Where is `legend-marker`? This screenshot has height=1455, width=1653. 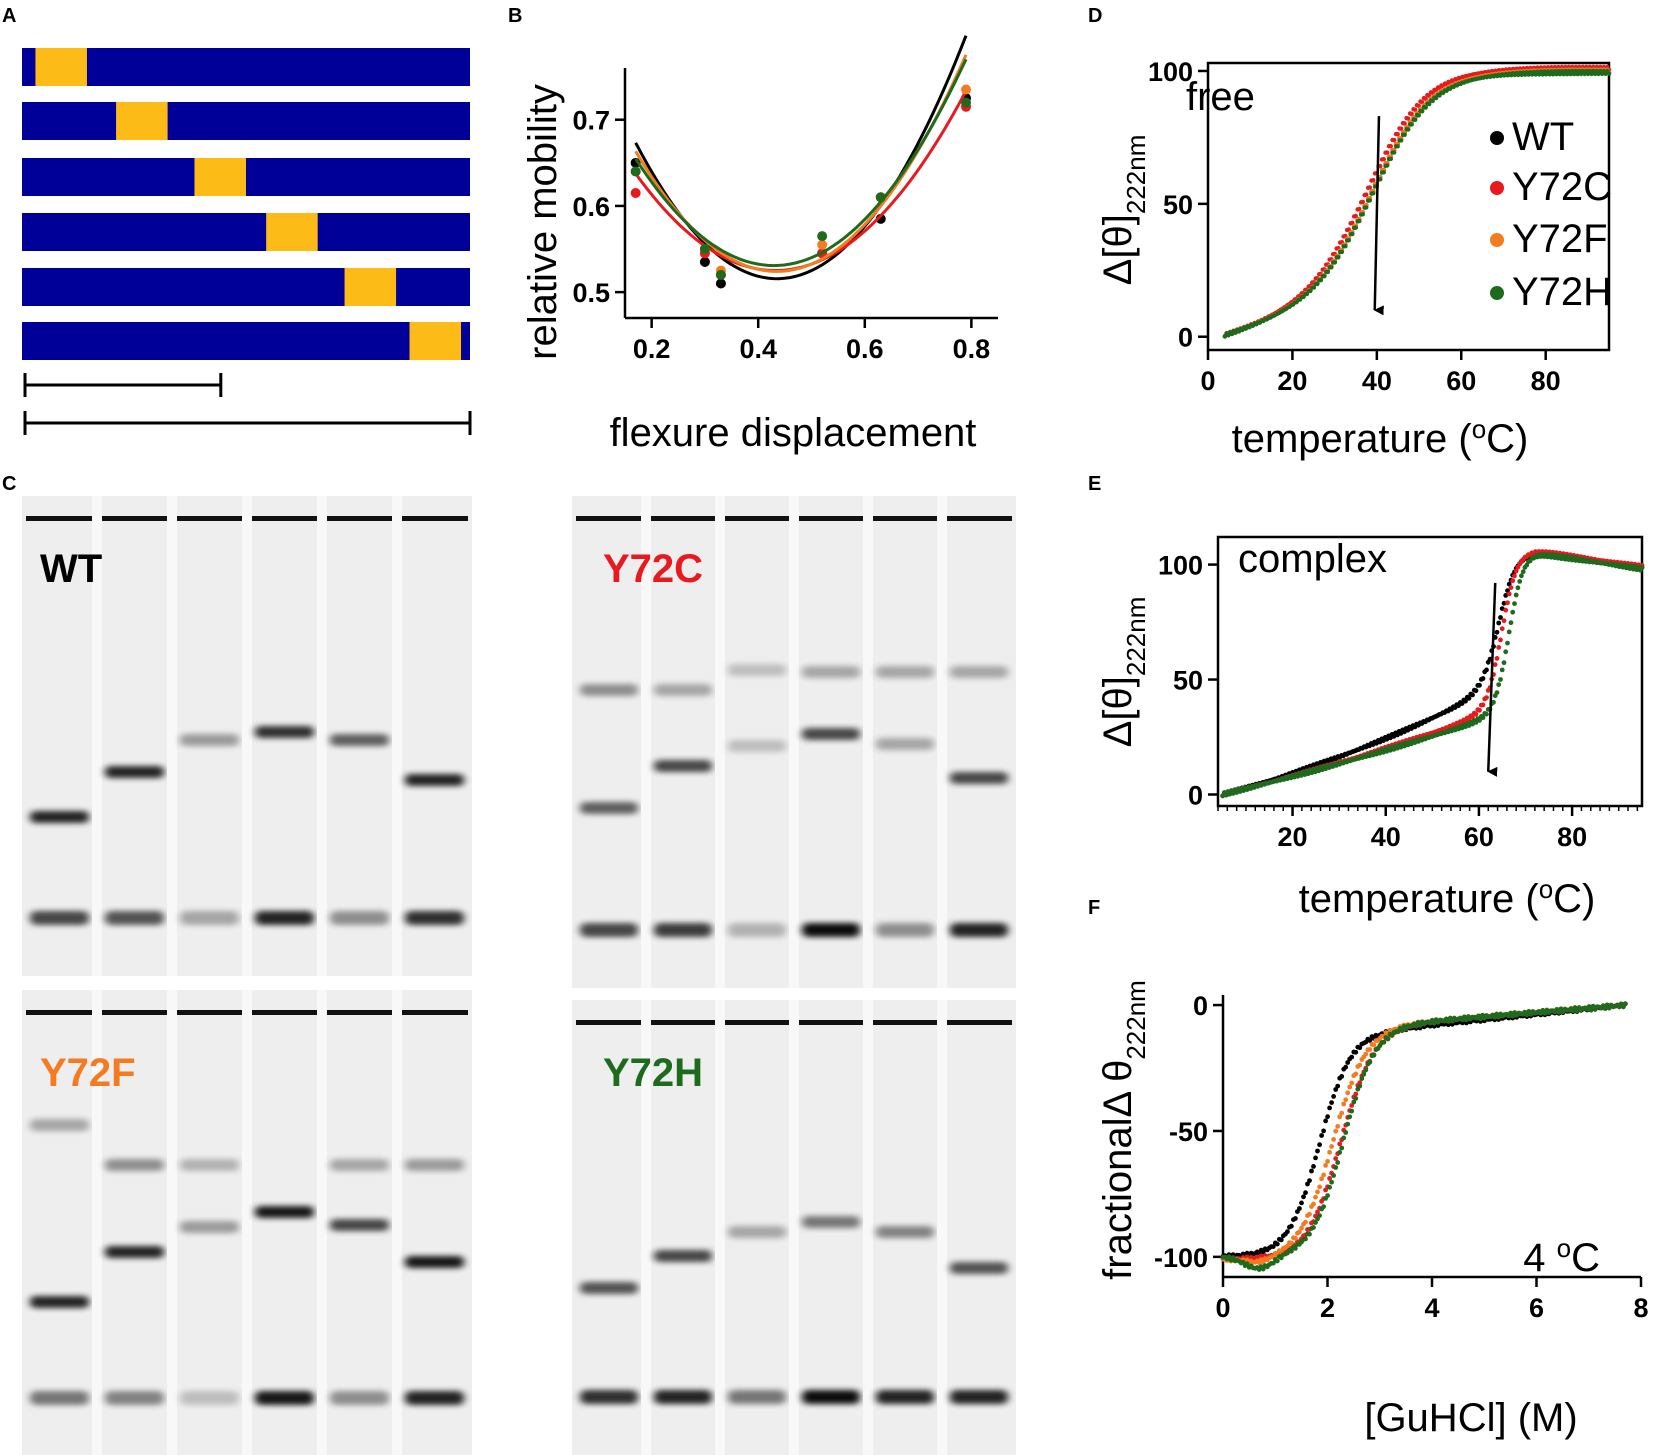 legend-marker is located at coordinates (1497, 188).